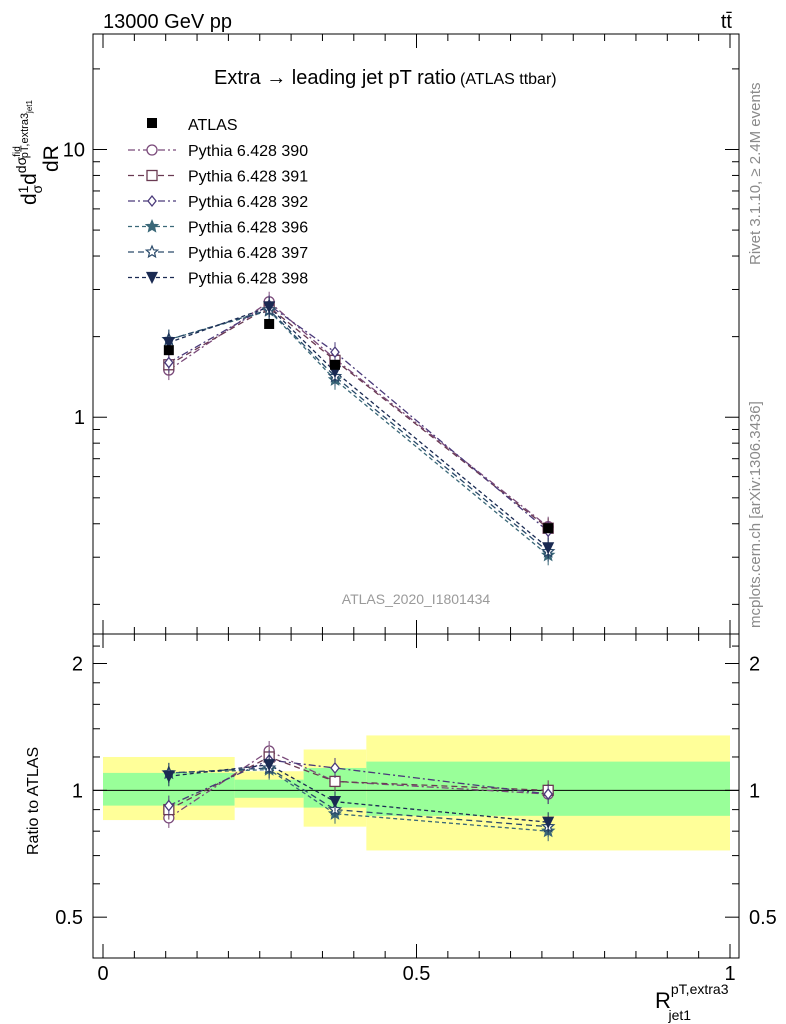  I want to click on ratio-y-tick-label-left: 1, so click(77, 791).